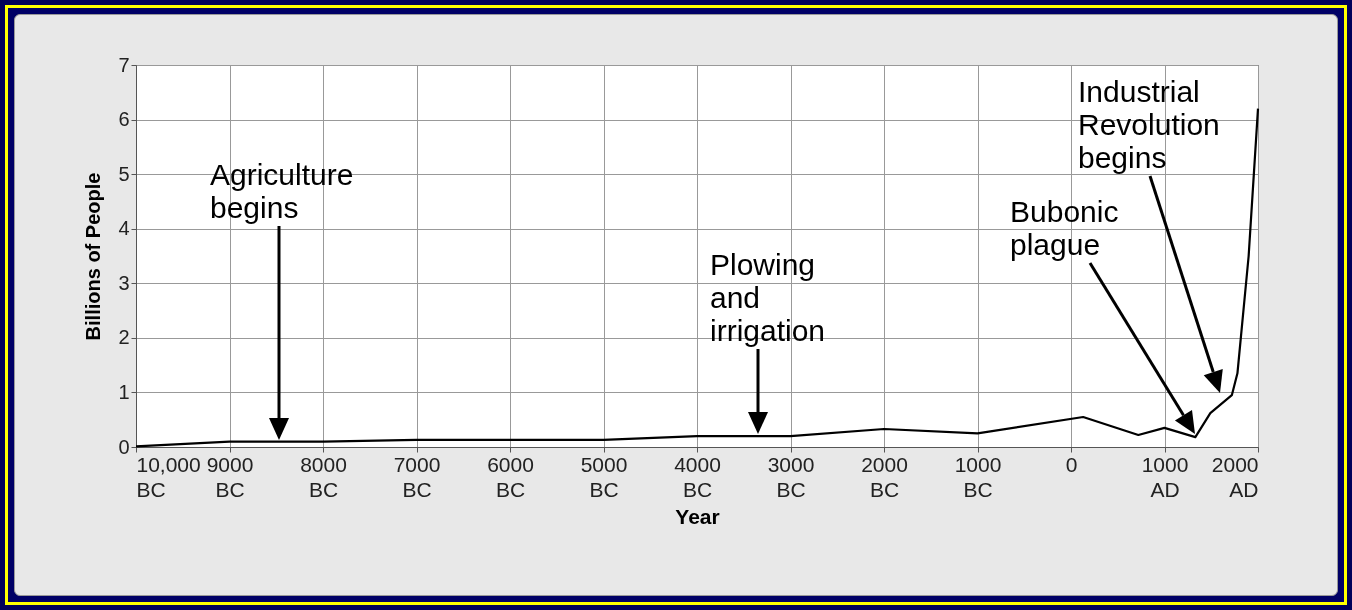 Image resolution: width=1352 pixels, height=610 pixels. I want to click on y-tick-label: 4, so click(124, 228).